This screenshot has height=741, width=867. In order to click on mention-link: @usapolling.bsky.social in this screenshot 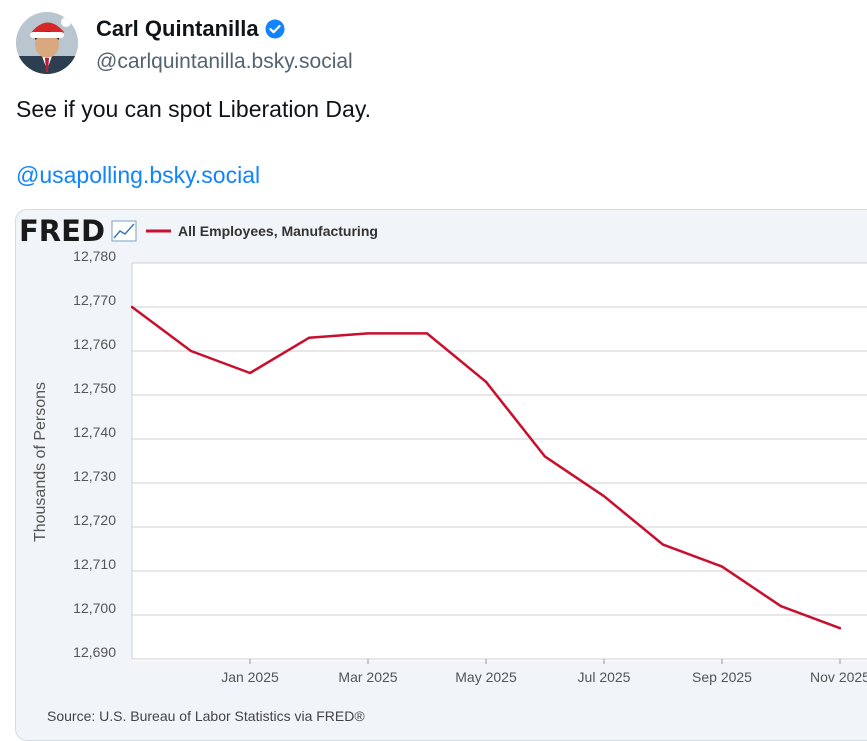, I will do `click(138, 175)`.